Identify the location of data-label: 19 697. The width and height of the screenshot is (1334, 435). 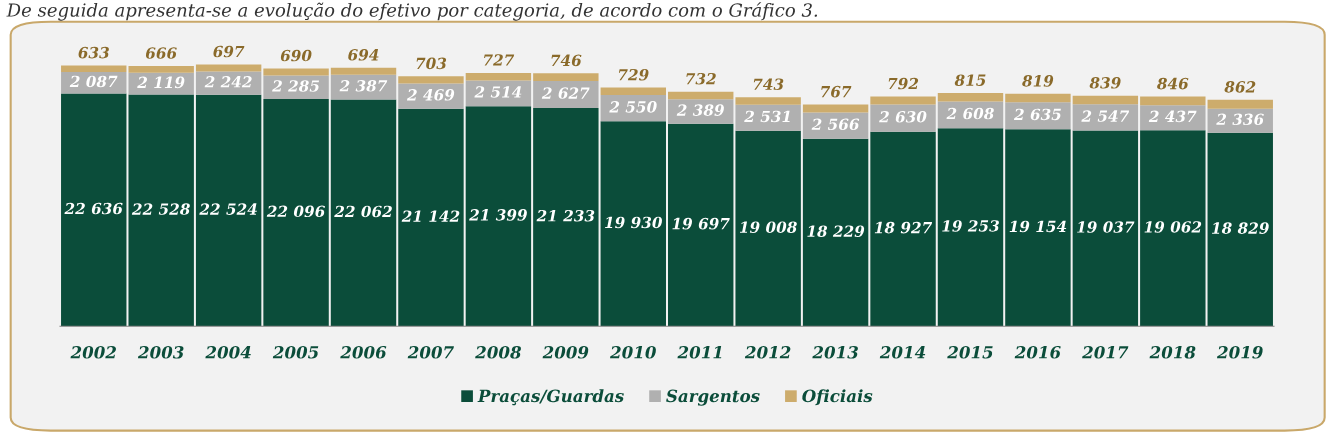
(701, 223).